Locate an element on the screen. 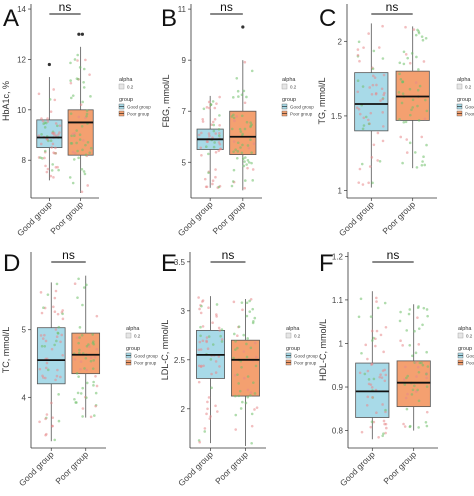  legend-key-alpha is located at coordinates (121, 86).